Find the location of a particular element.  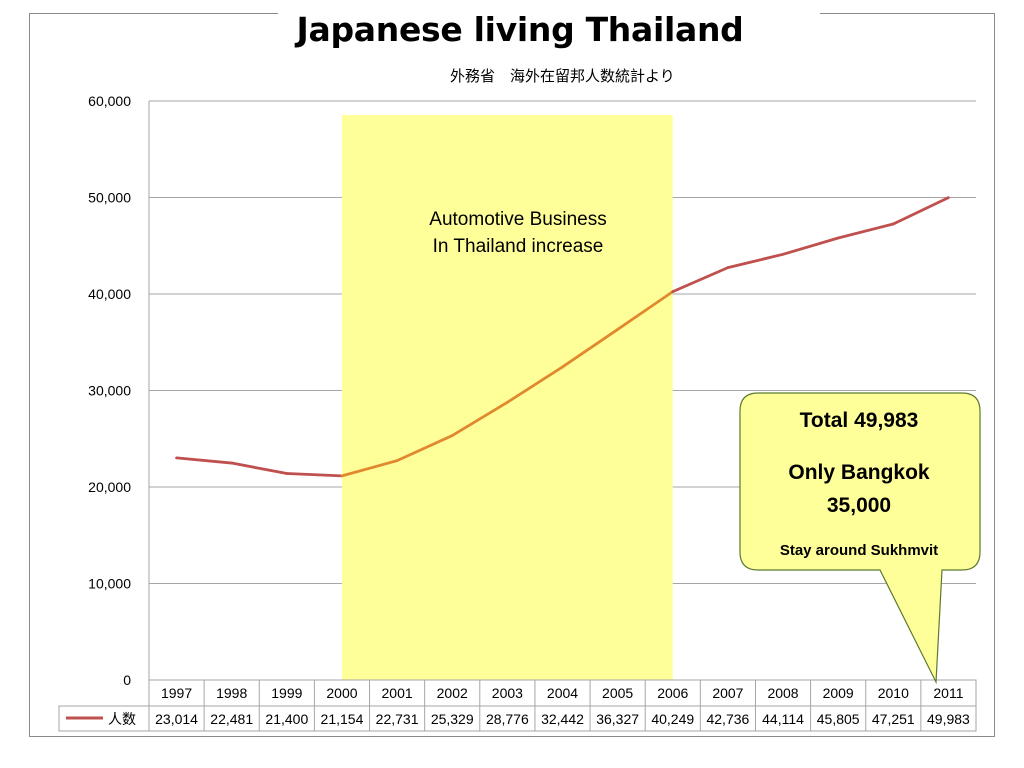

y-tick-label: 30,000 is located at coordinates (109, 391).